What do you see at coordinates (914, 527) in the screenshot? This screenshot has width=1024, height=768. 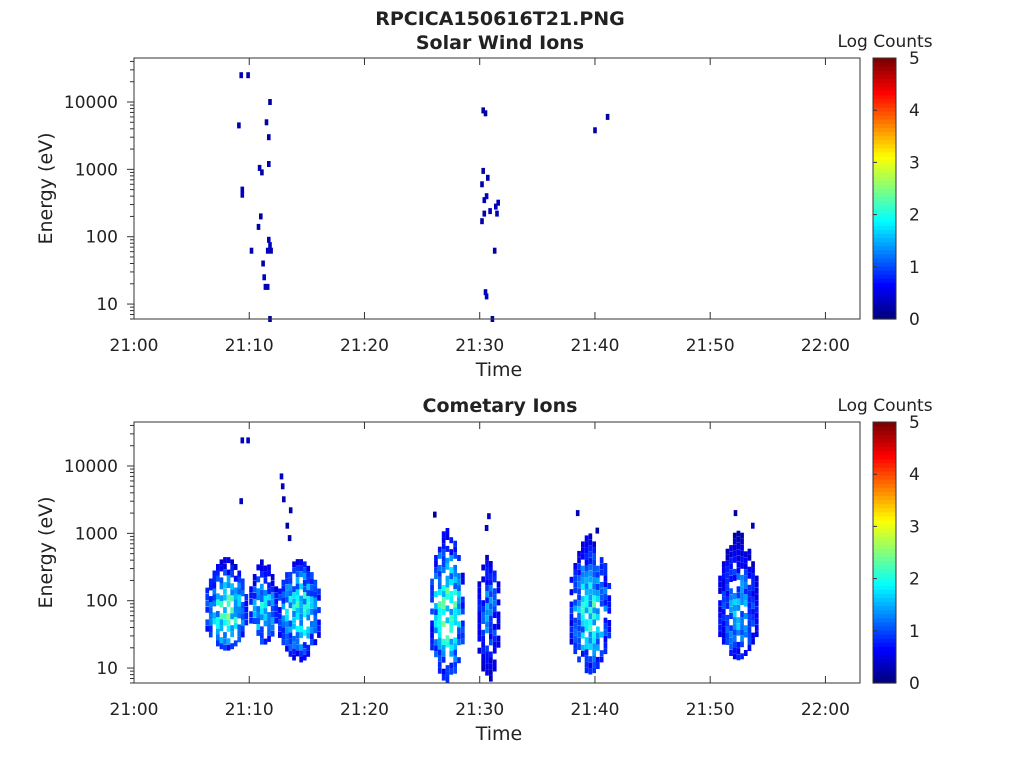 I see `colorbar-tick-label: 3` at bounding box center [914, 527].